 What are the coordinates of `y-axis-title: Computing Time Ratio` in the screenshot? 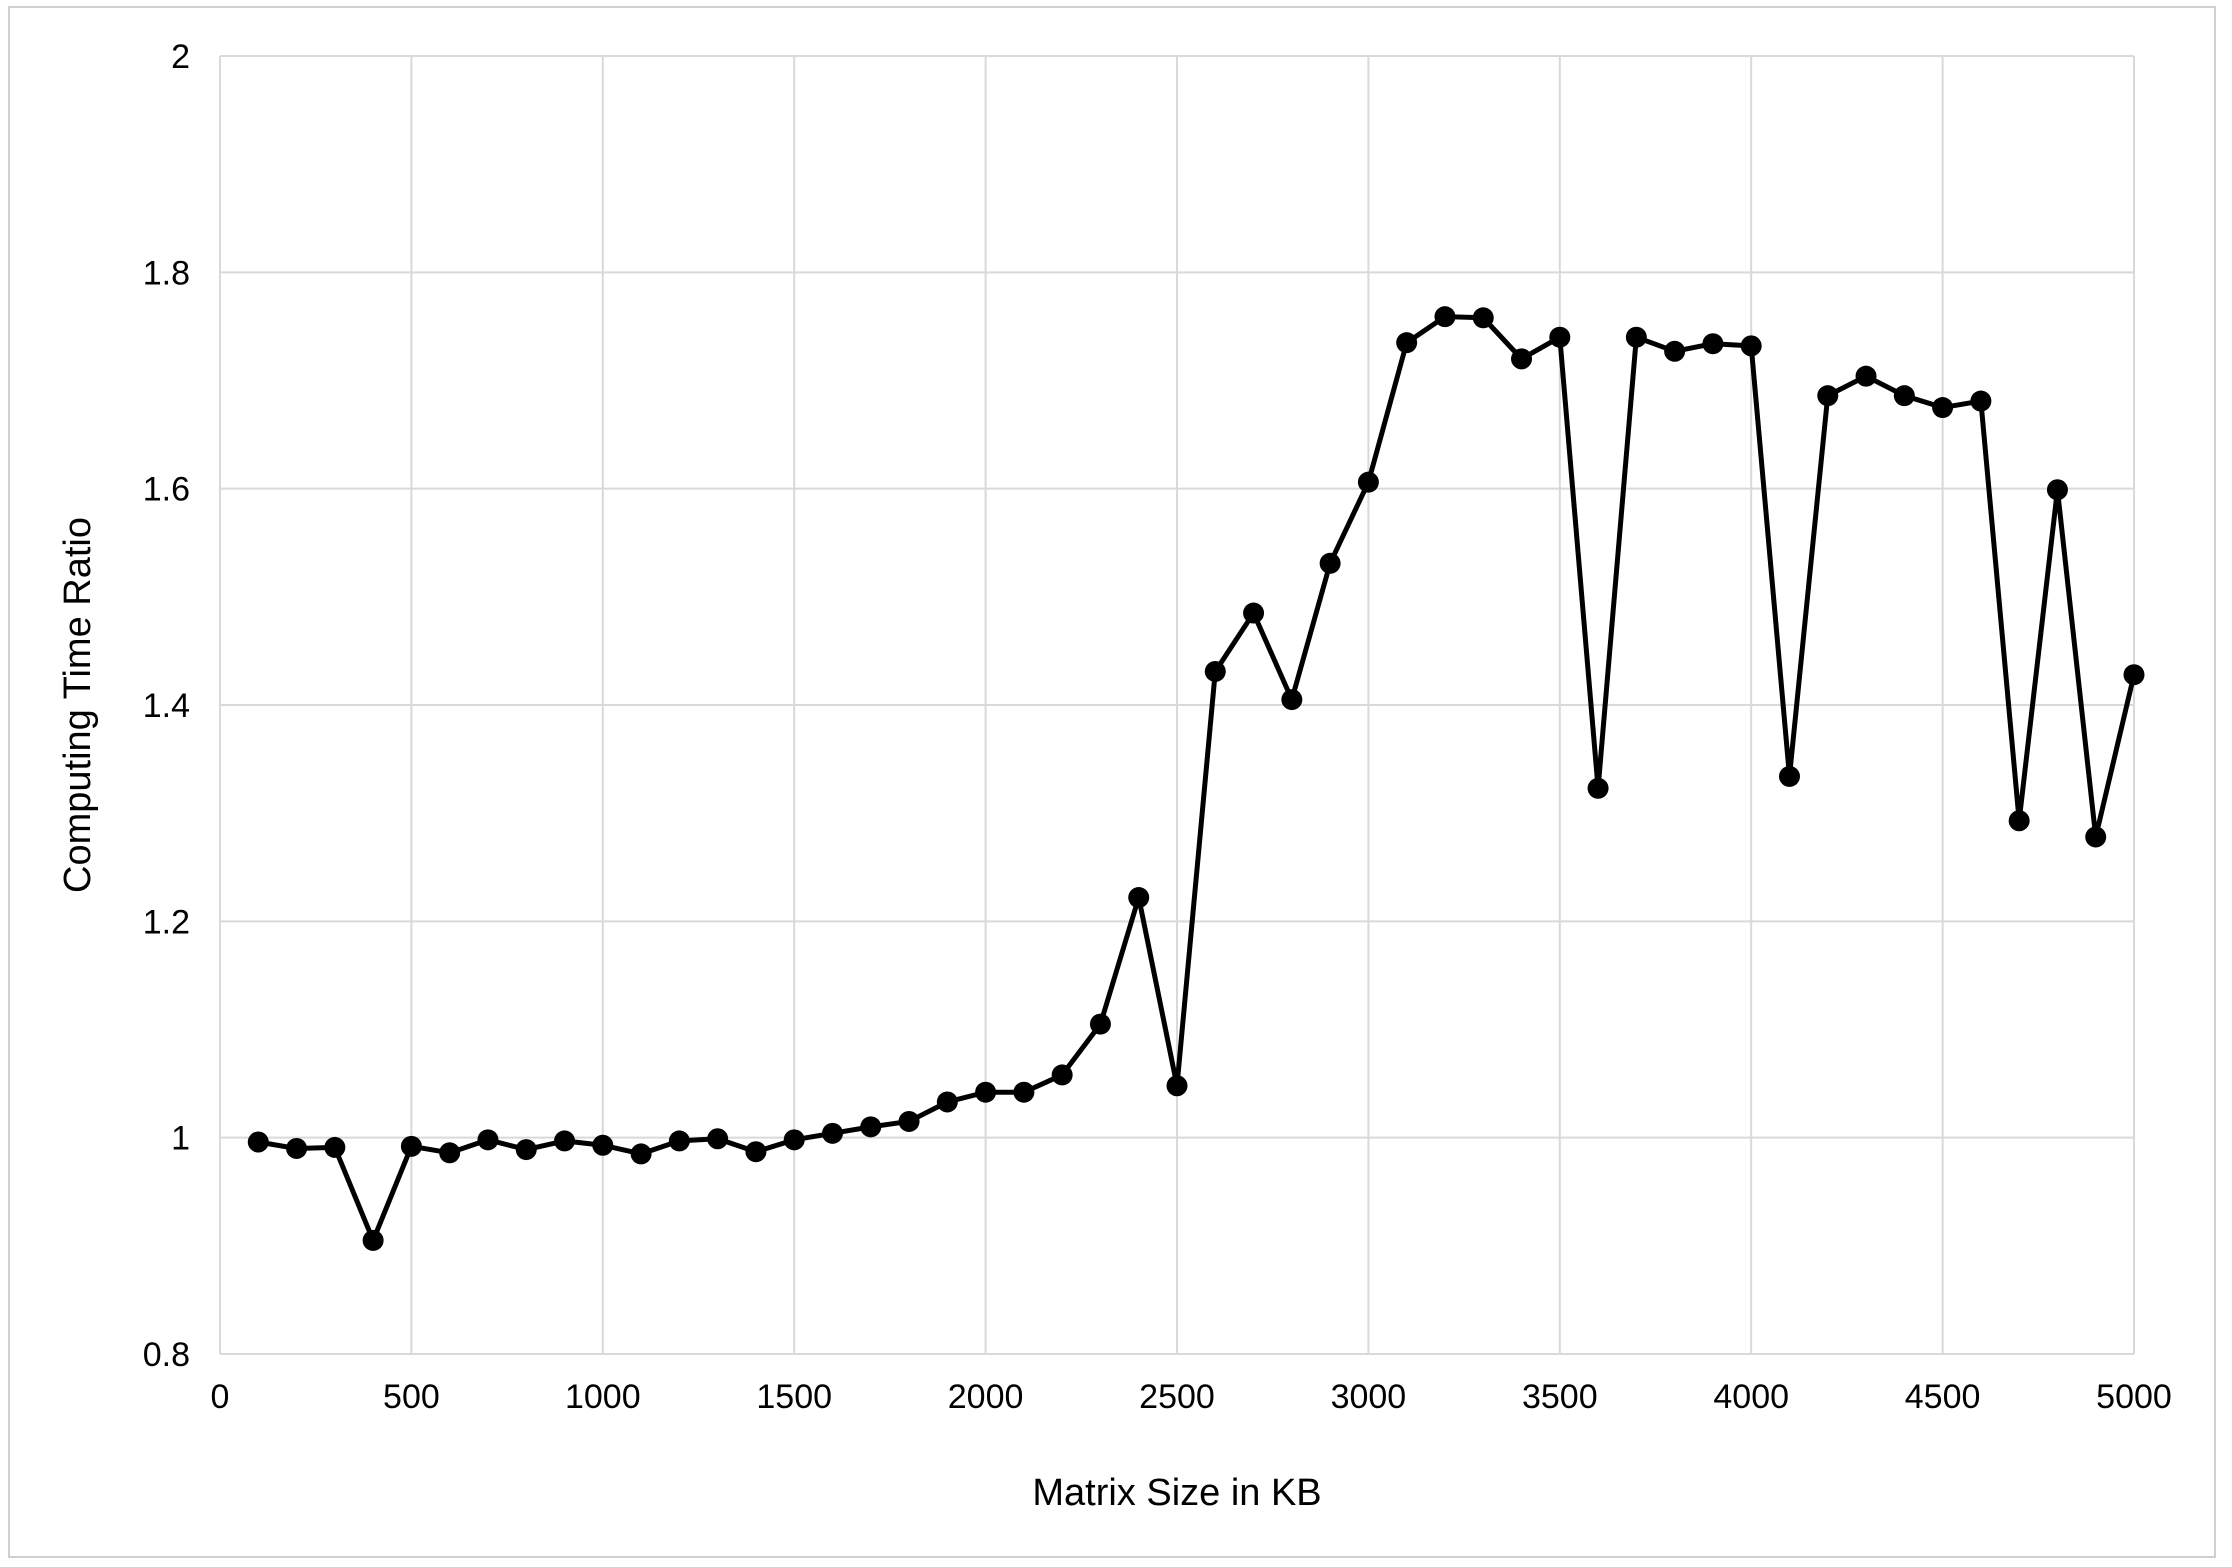 It's located at (78, 705).